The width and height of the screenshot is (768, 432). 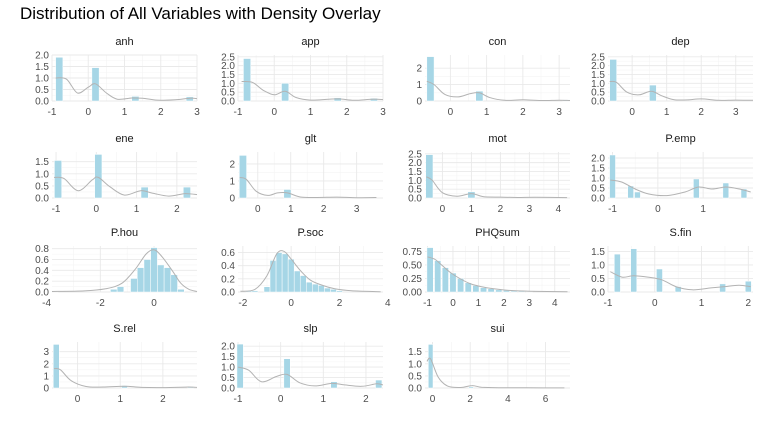 I want to click on y-tick-label: 2.0, so click(x=598, y=66).